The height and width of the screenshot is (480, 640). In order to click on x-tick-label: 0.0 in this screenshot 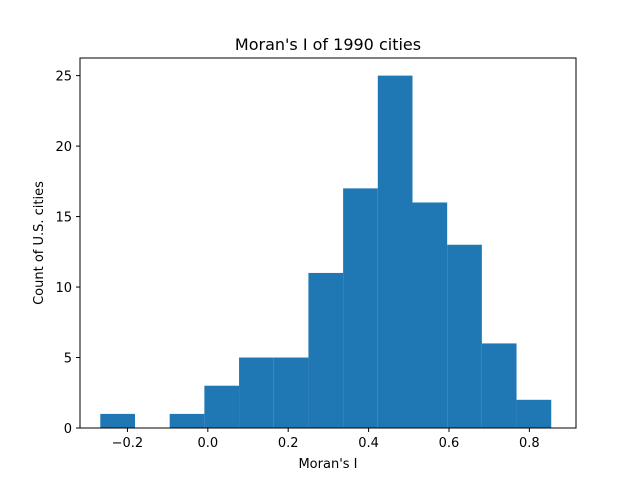, I will do `click(207, 443)`.